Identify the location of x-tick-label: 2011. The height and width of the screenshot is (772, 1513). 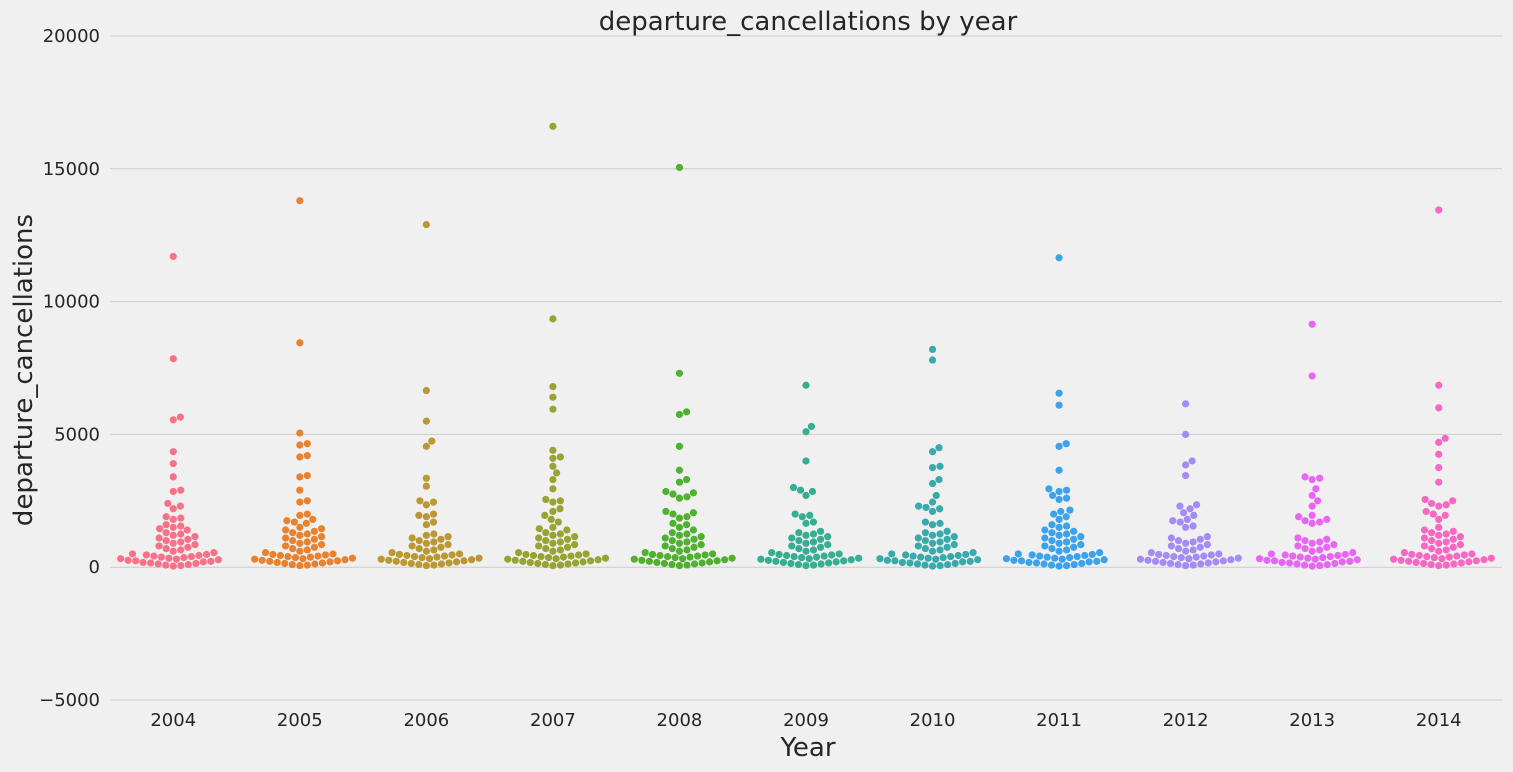
(1059, 720).